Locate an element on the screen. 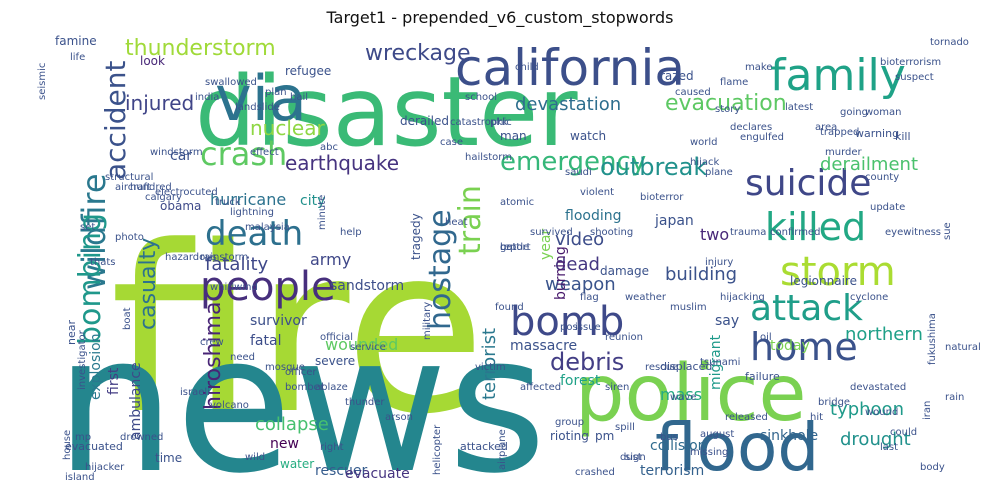 Image resolution: width=1000 pixels, height=500 pixels. word-fatal: fatal is located at coordinates (265, 341).